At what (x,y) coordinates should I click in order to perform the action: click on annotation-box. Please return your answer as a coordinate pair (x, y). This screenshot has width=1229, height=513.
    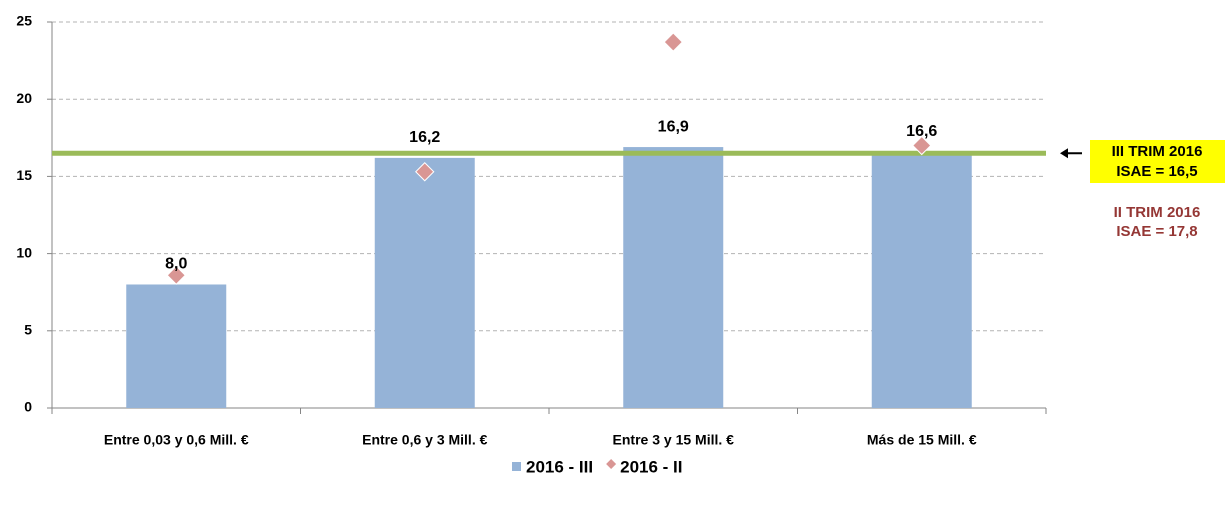
    Looking at the image, I should click on (1157, 161).